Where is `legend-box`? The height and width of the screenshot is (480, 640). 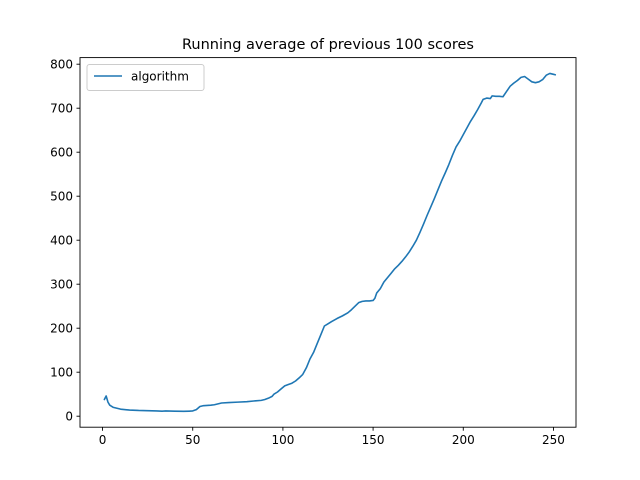
legend-box is located at coordinates (145, 77).